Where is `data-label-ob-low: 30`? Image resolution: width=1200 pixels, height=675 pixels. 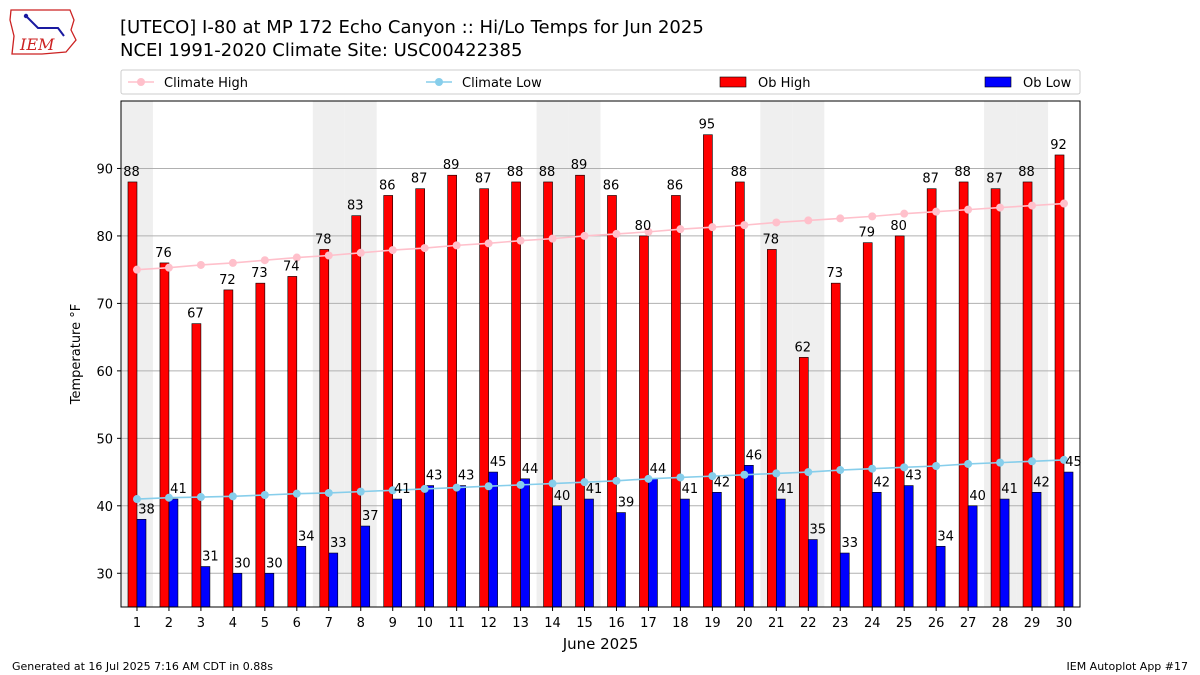 data-label-ob-low: 30 is located at coordinates (274, 563).